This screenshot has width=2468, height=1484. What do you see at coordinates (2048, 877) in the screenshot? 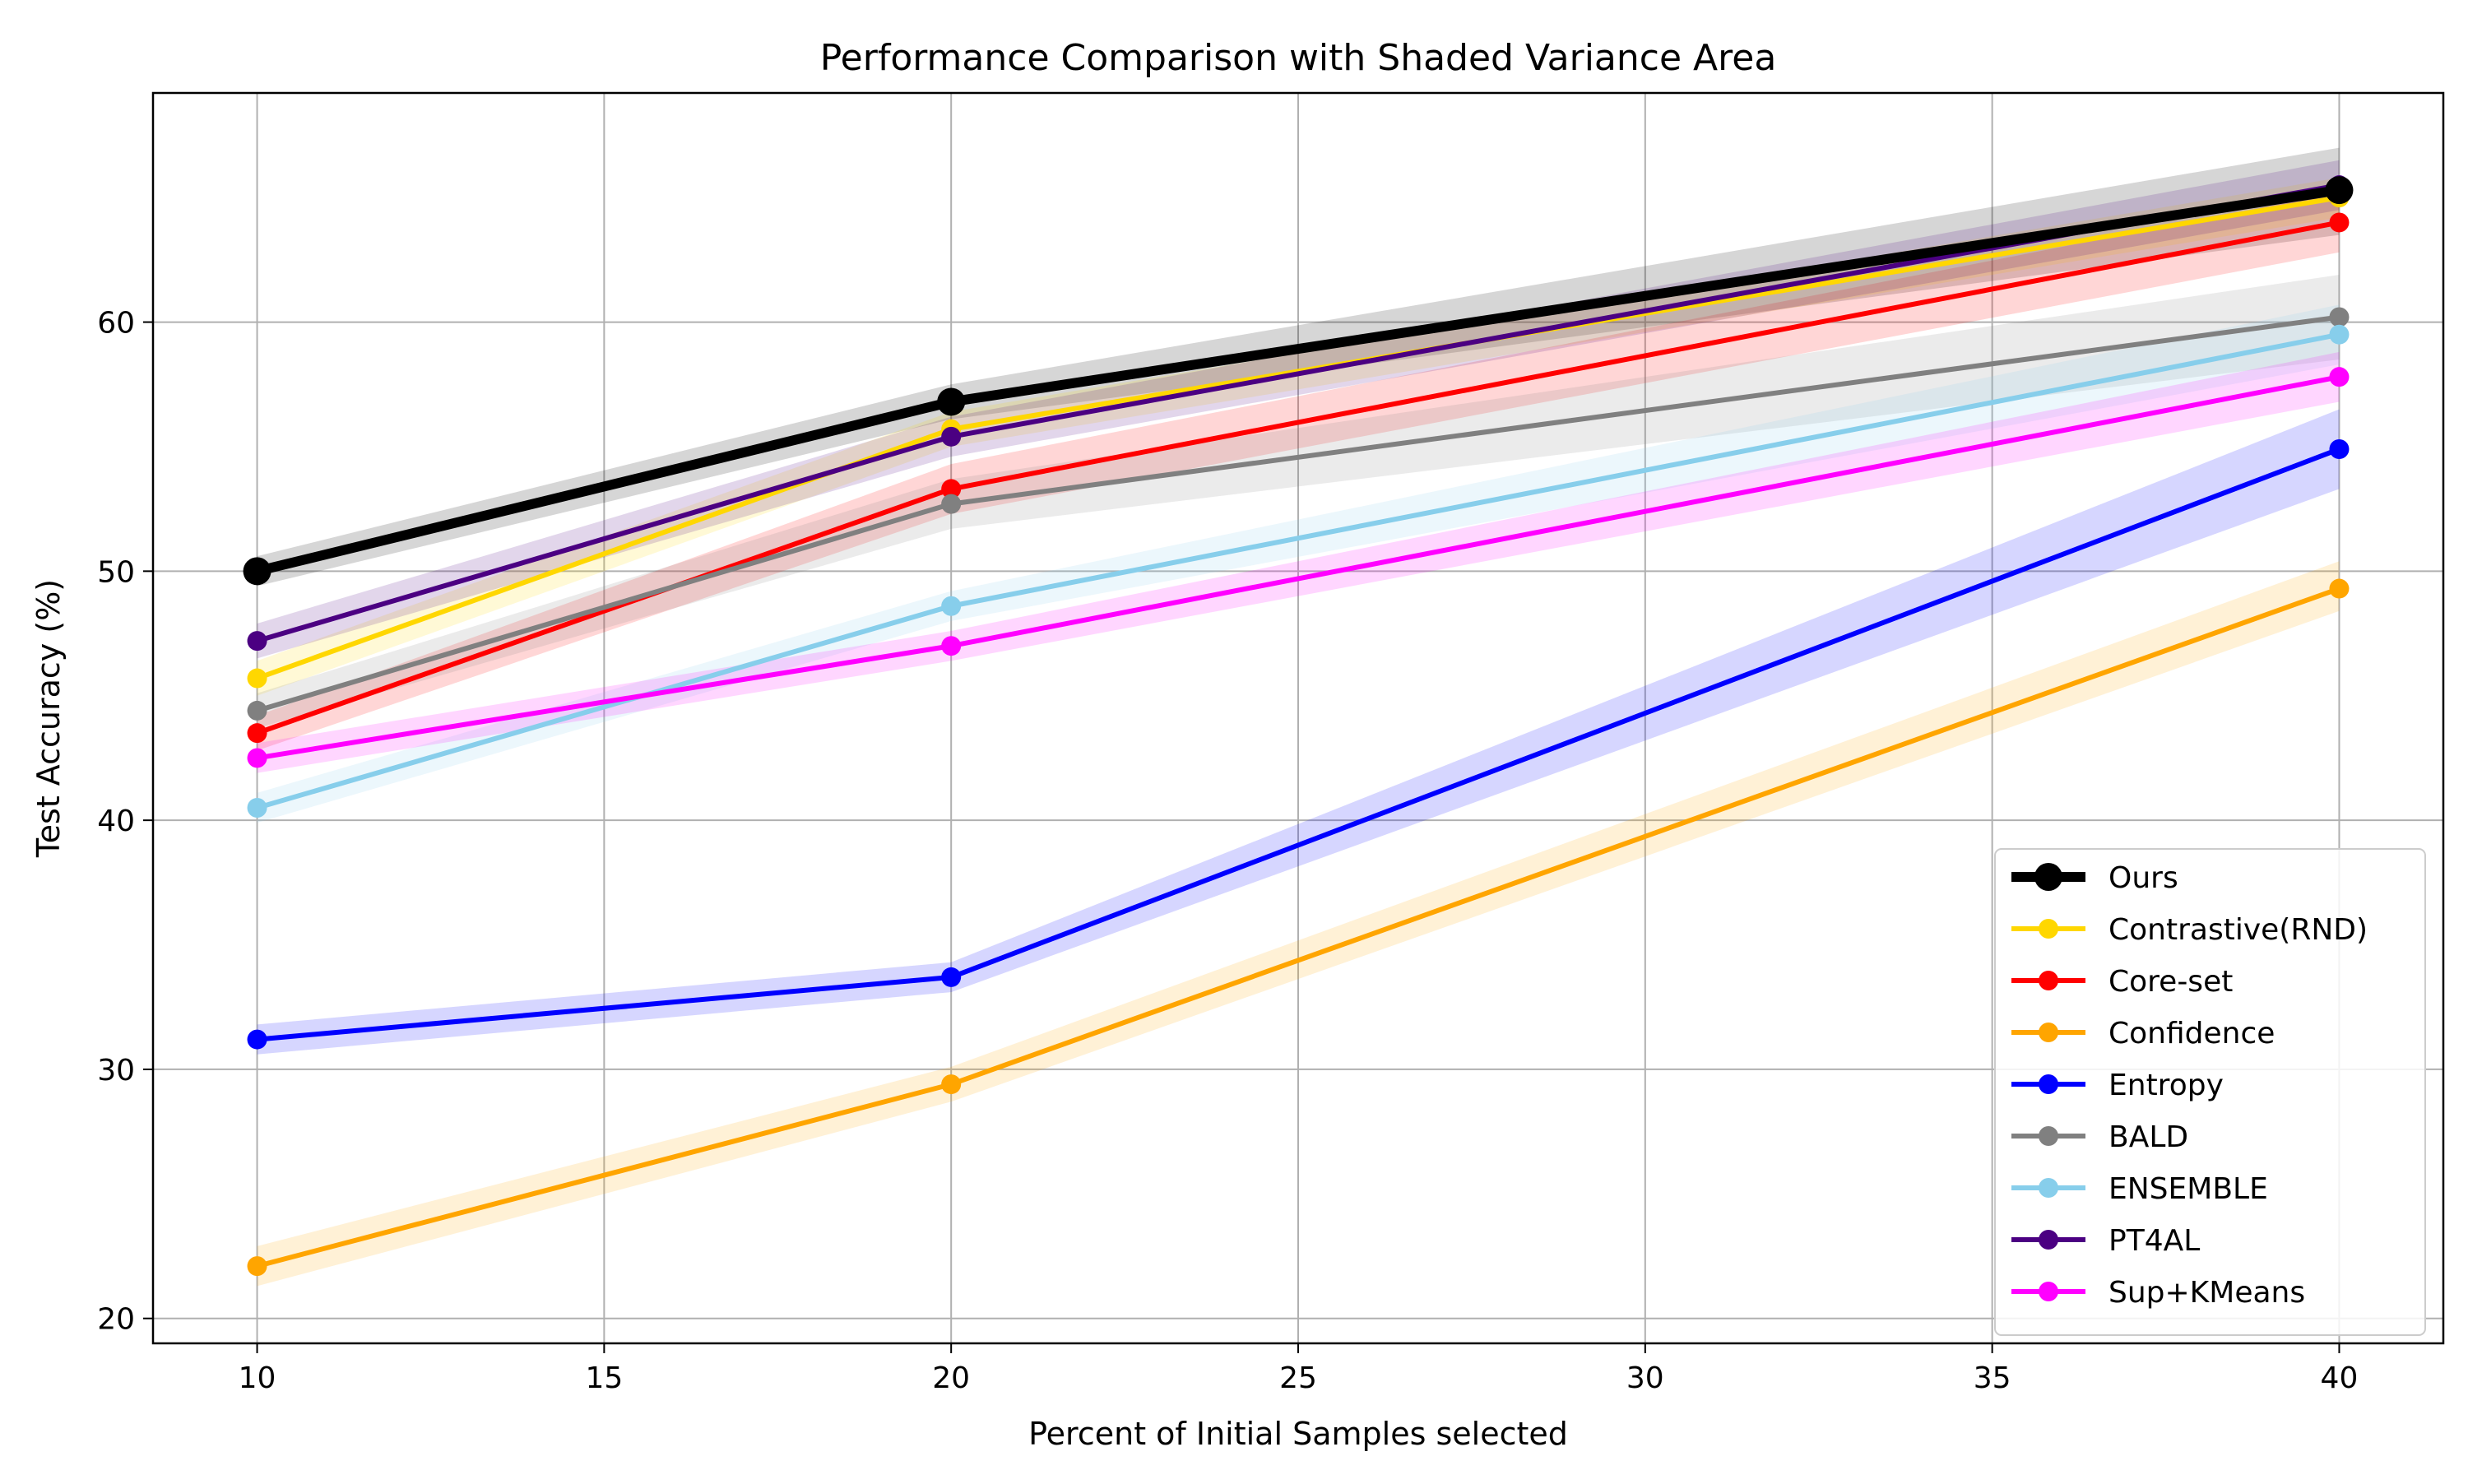
I see `legend-marker-ours` at bounding box center [2048, 877].